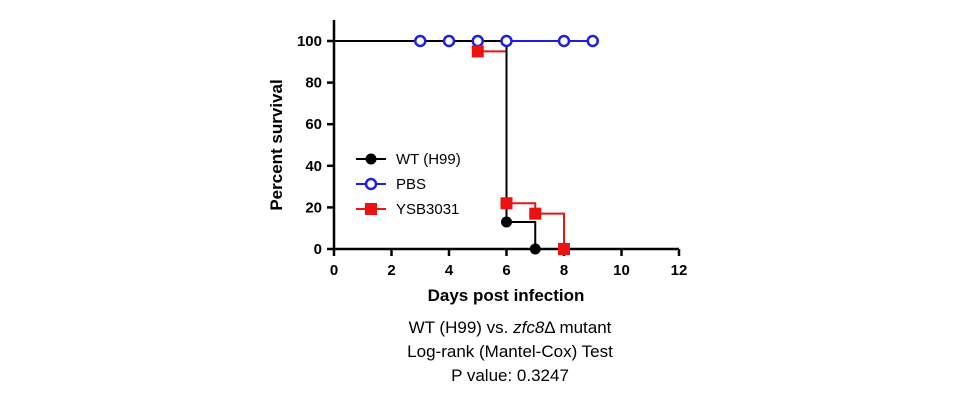  What do you see at coordinates (578, 327) in the screenshot?
I see `caption-comparison-suffix: Δ mutant` at bounding box center [578, 327].